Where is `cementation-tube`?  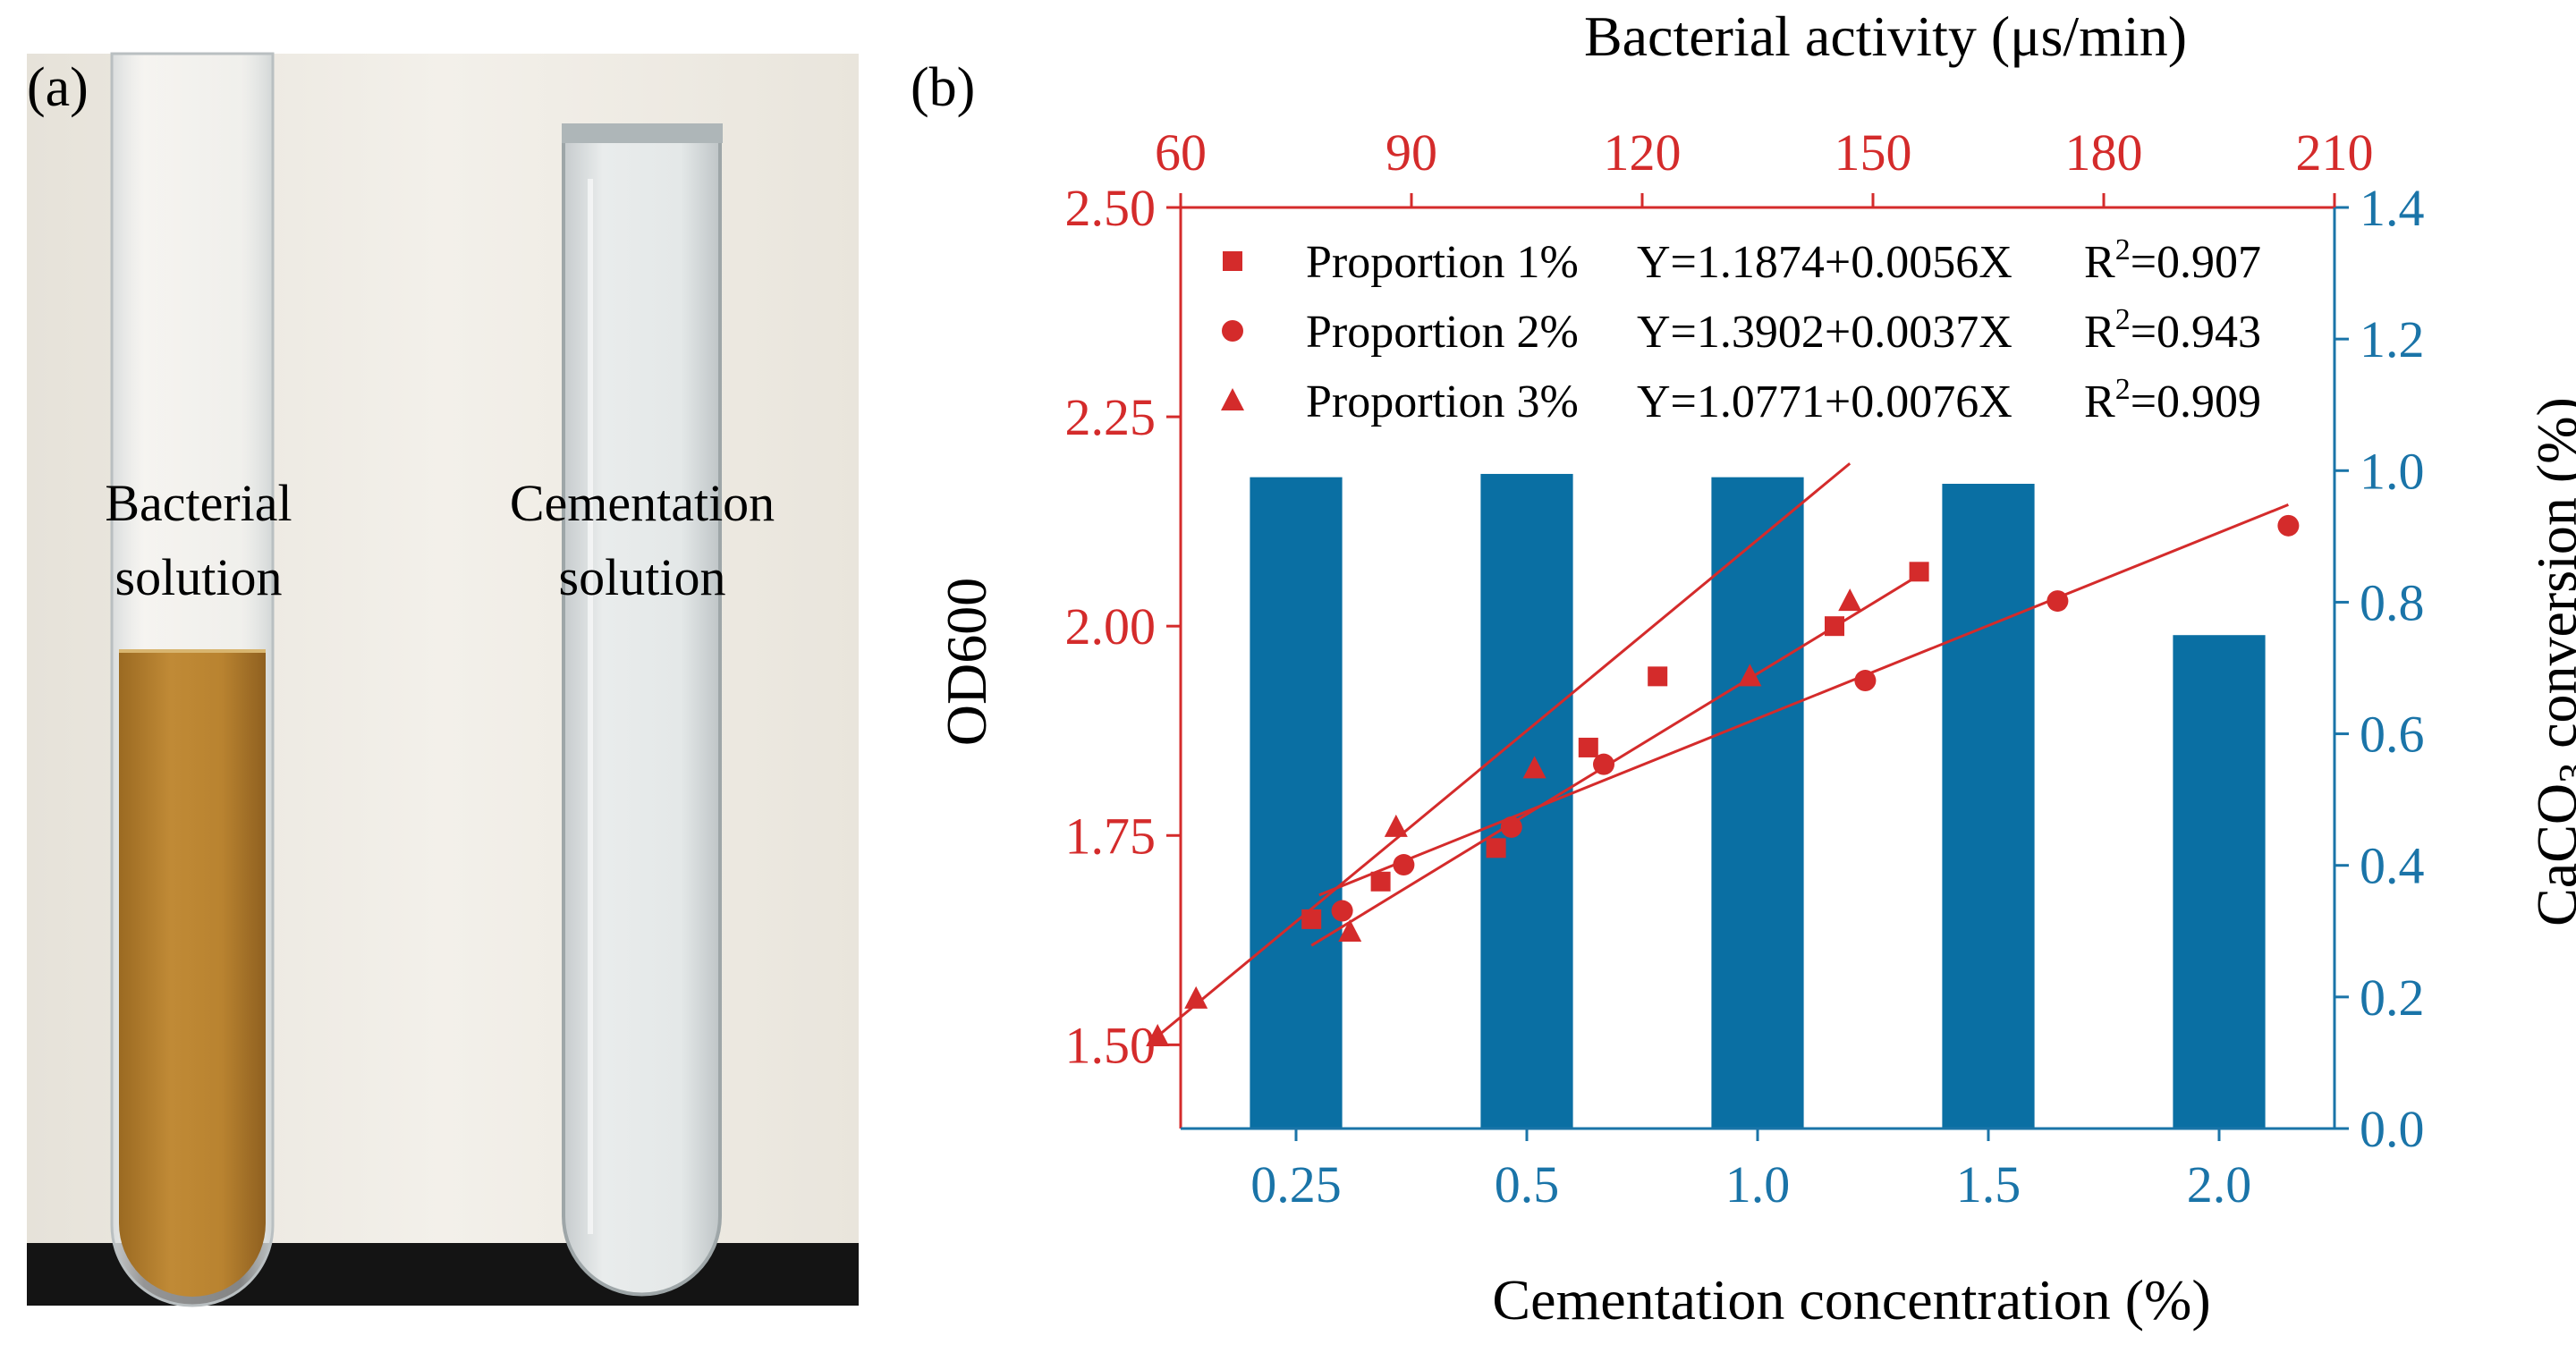
cementation-tube is located at coordinates (642, 710).